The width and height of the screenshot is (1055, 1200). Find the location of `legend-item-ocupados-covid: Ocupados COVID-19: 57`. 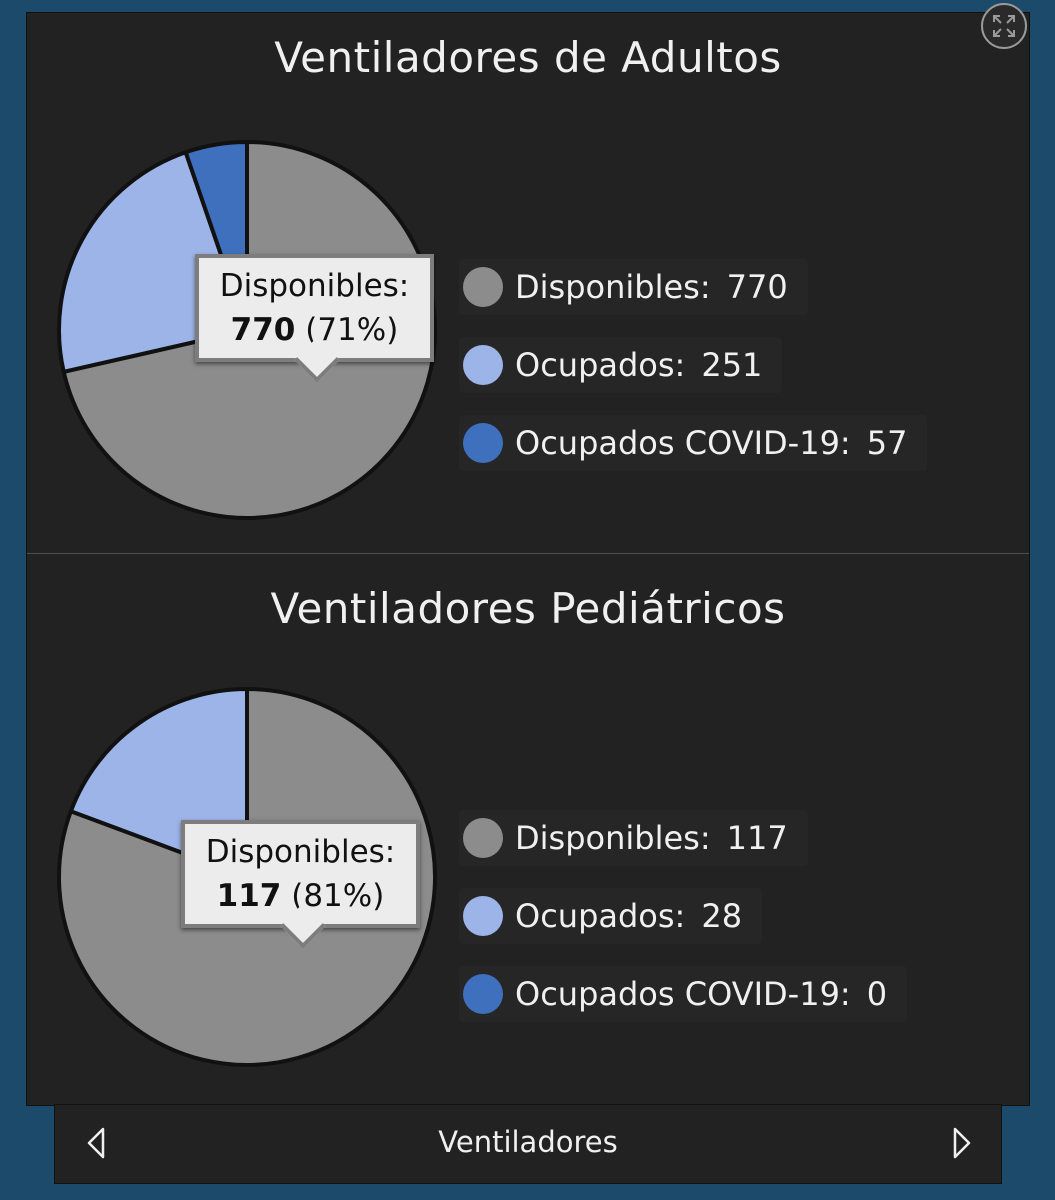

legend-item-ocupados-covid: Ocupados COVID-19: 57 is located at coordinates (709, 443).